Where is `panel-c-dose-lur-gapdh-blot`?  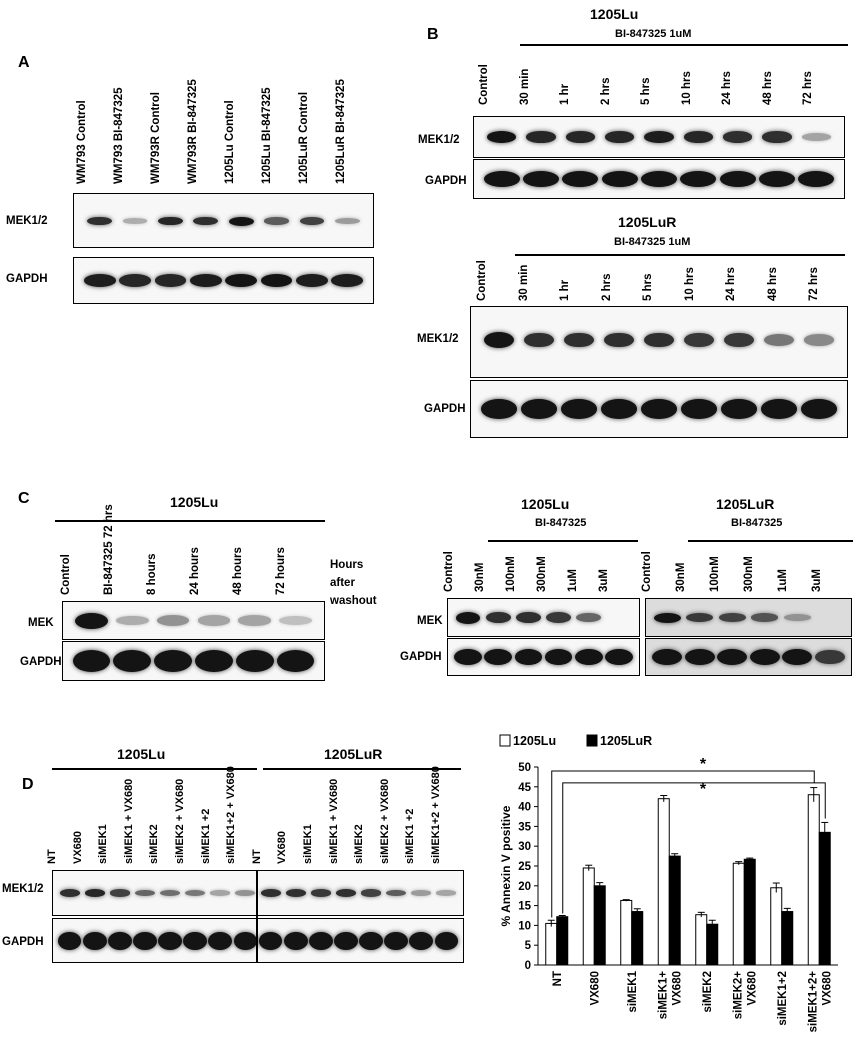 panel-c-dose-lur-gapdh-blot is located at coordinates (748, 657).